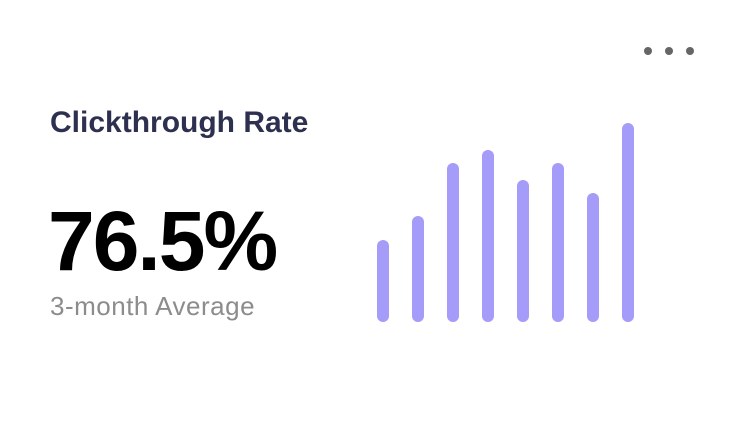 This screenshot has height=433, width=739. Describe the element at coordinates (179, 122) in the screenshot. I see `card-title: Clickthrough Rate` at that location.